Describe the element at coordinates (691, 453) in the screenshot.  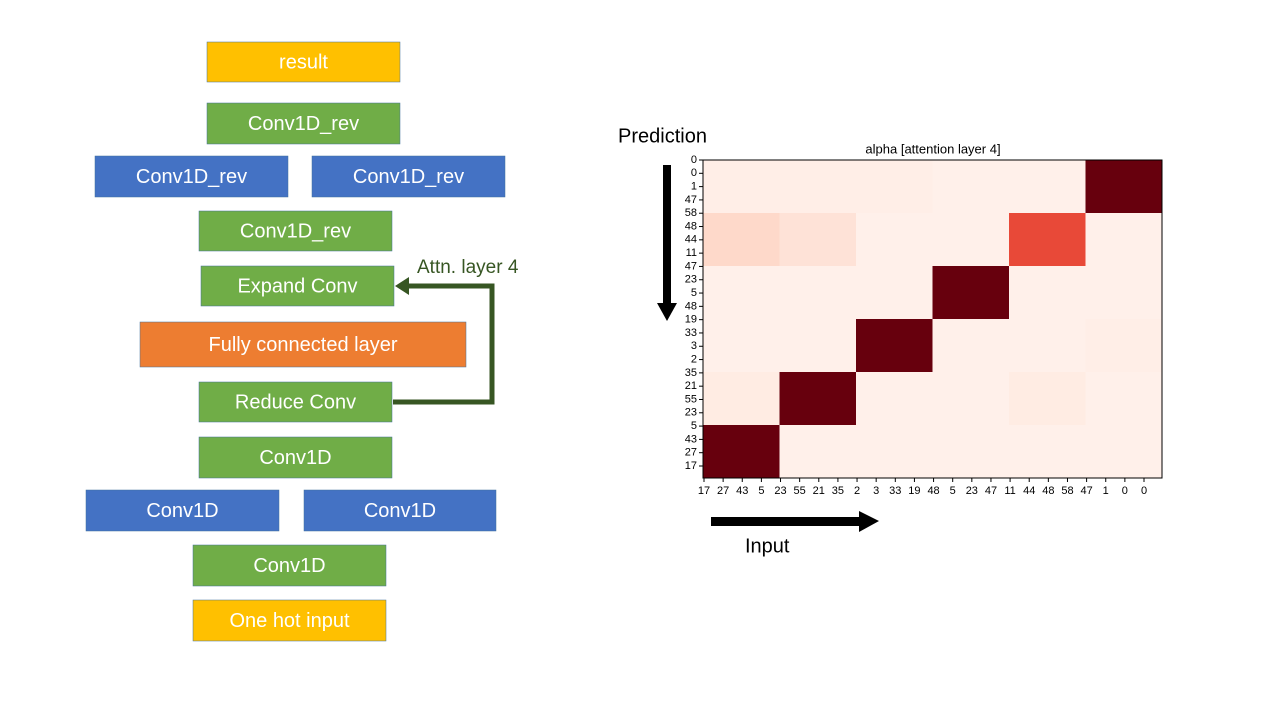
I see `y-tick-label: 27` at that location.